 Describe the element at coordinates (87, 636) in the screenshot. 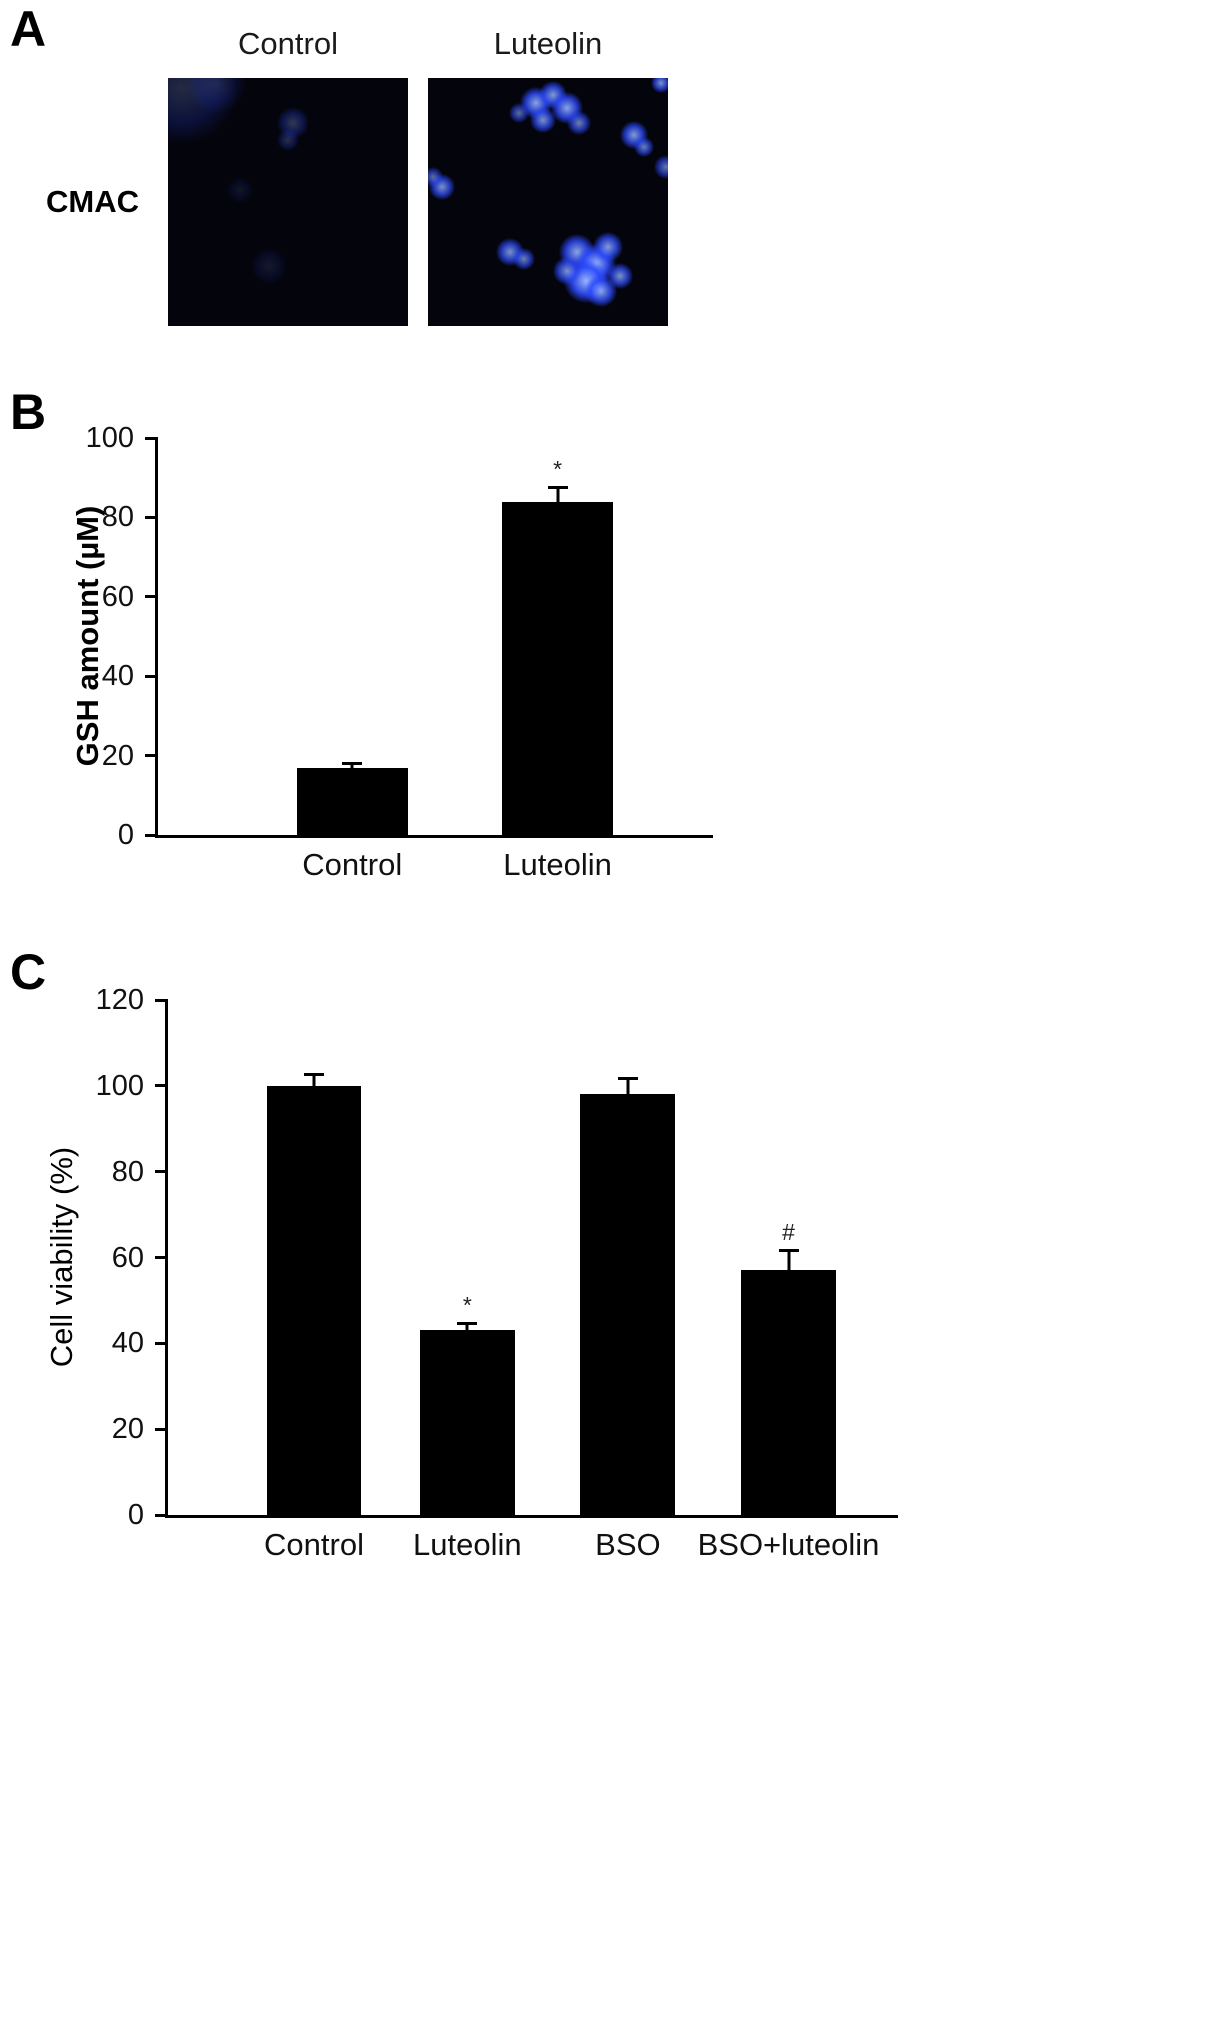

I see `panel-b-y-axis-label: GSH amount (µM)` at that location.